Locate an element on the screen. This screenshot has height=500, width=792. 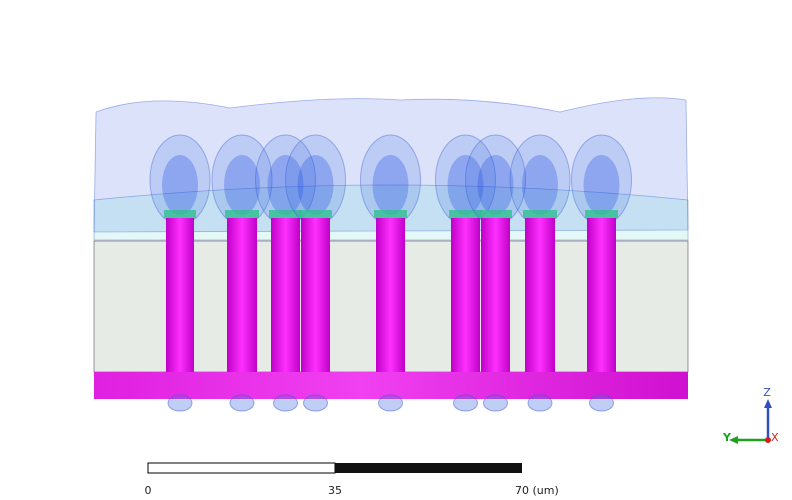
axis-label: Y is located at coordinates (727, 437).